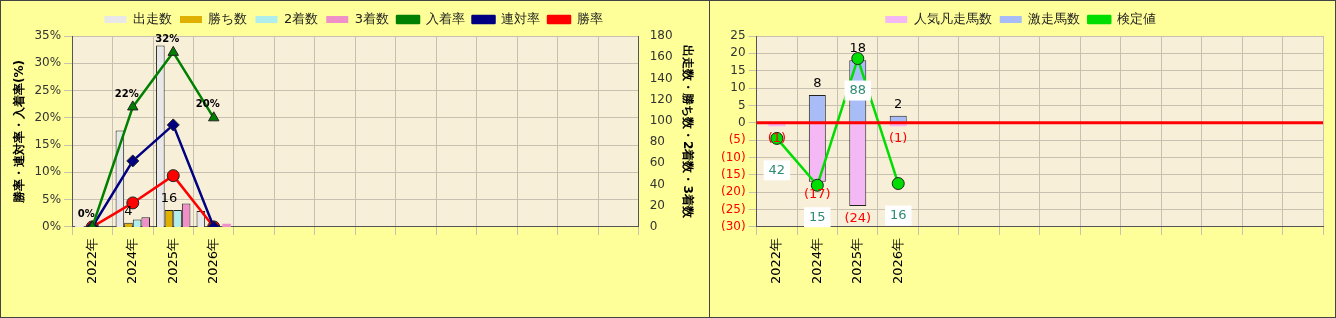 This screenshot has height=318, width=1336. Describe the element at coordinates (741, 121) in the screenshot. I see `y-tick-label: 0` at that location.